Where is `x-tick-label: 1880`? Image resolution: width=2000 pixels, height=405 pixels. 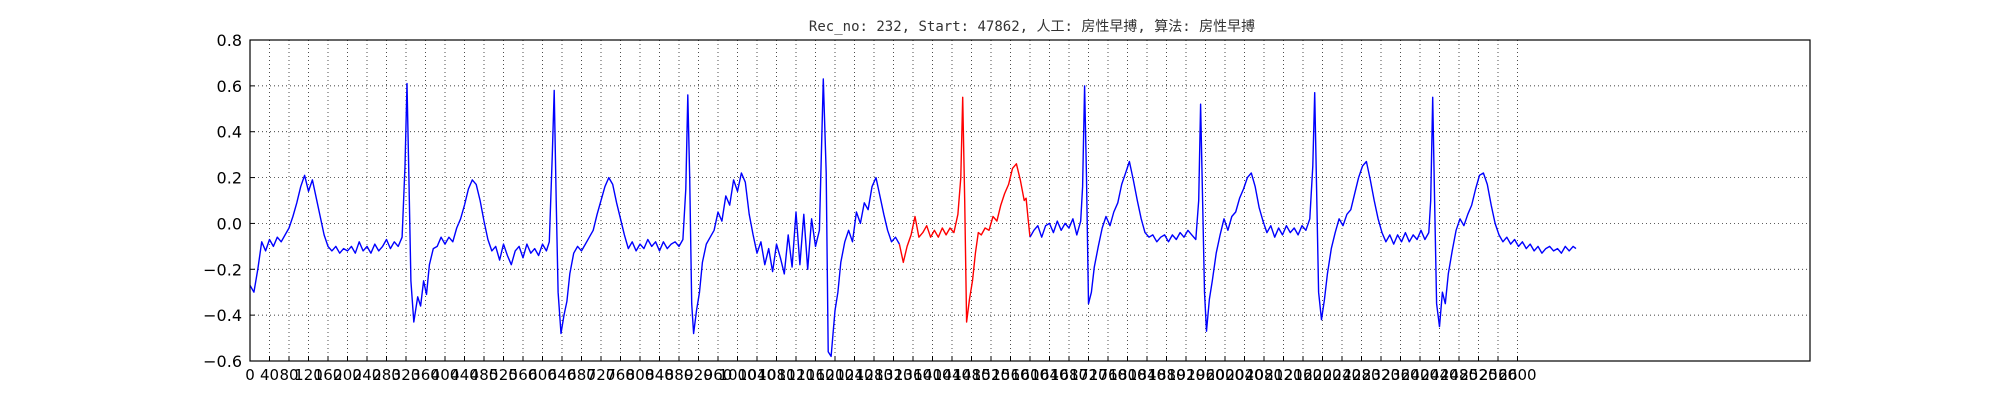 x-tick-label: 1880 is located at coordinates (1166, 375).